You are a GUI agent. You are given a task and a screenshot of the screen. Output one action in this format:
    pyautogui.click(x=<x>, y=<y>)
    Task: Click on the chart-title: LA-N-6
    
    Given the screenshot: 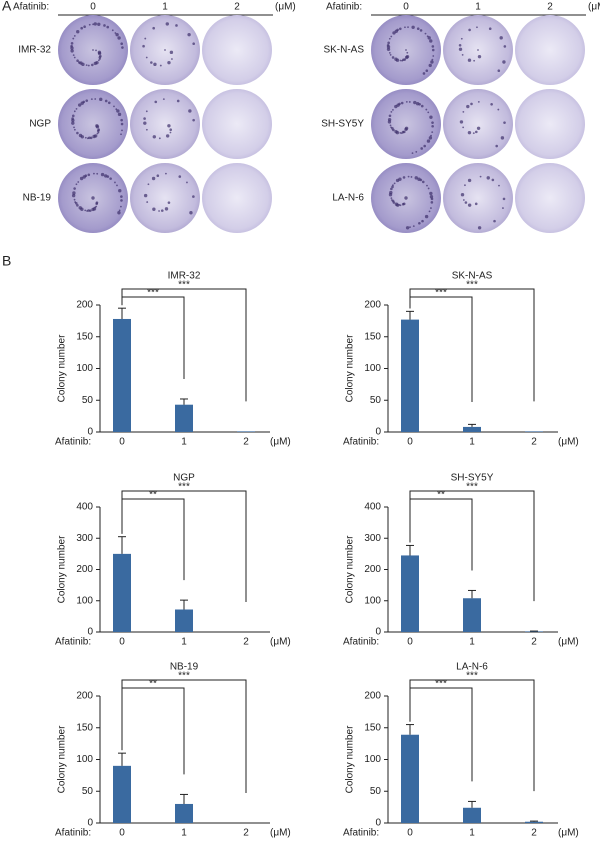 What is the action you would take?
    pyautogui.click(x=472, y=667)
    